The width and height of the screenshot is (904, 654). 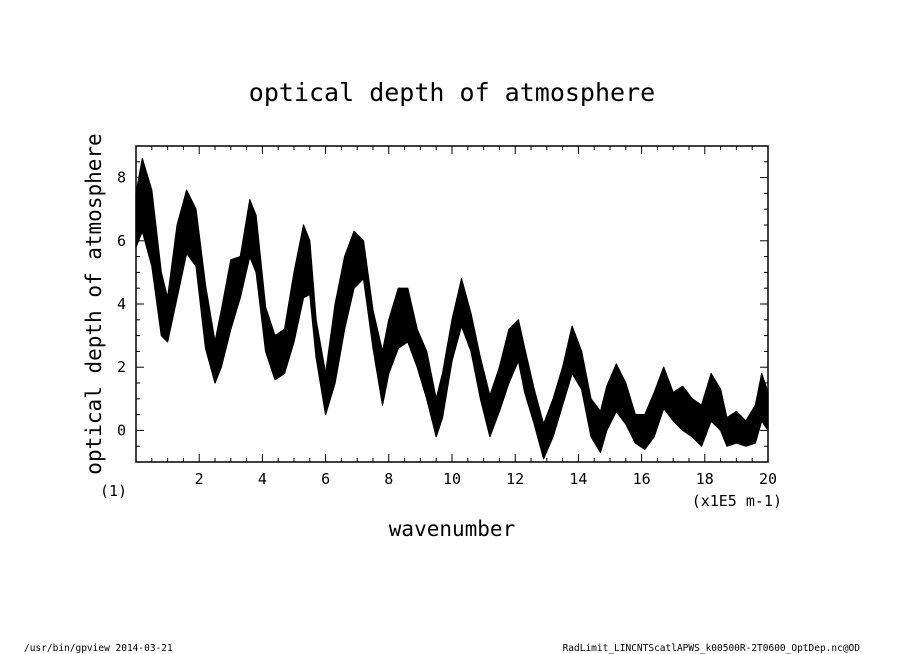 What do you see at coordinates (199, 479) in the screenshot?
I see `x-tick-label: 2` at bounding box center [199, 479].